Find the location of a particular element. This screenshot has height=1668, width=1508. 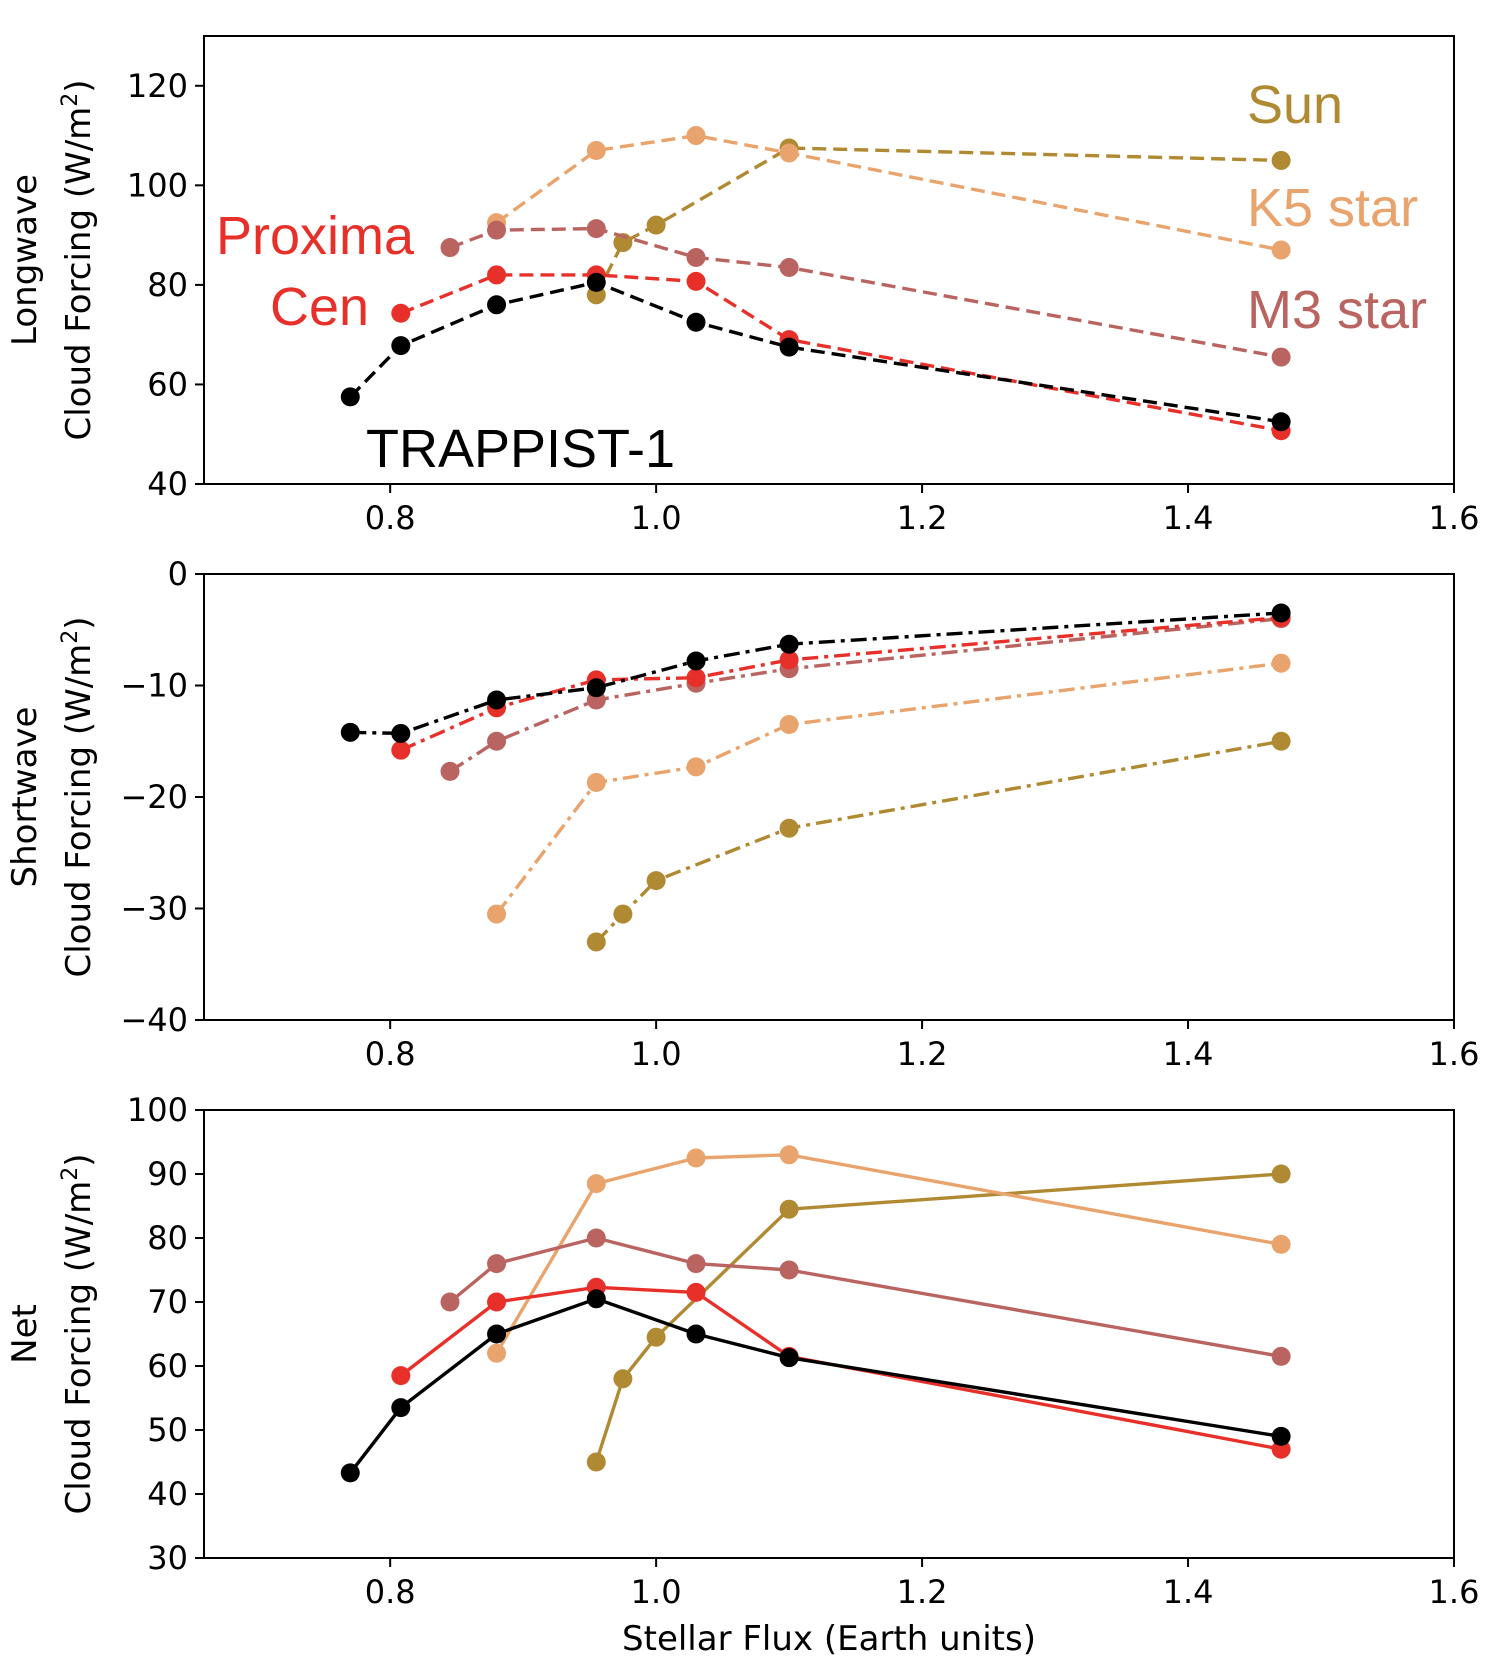

label-m3-star: M3 star is located at coordinates (1337, 310).